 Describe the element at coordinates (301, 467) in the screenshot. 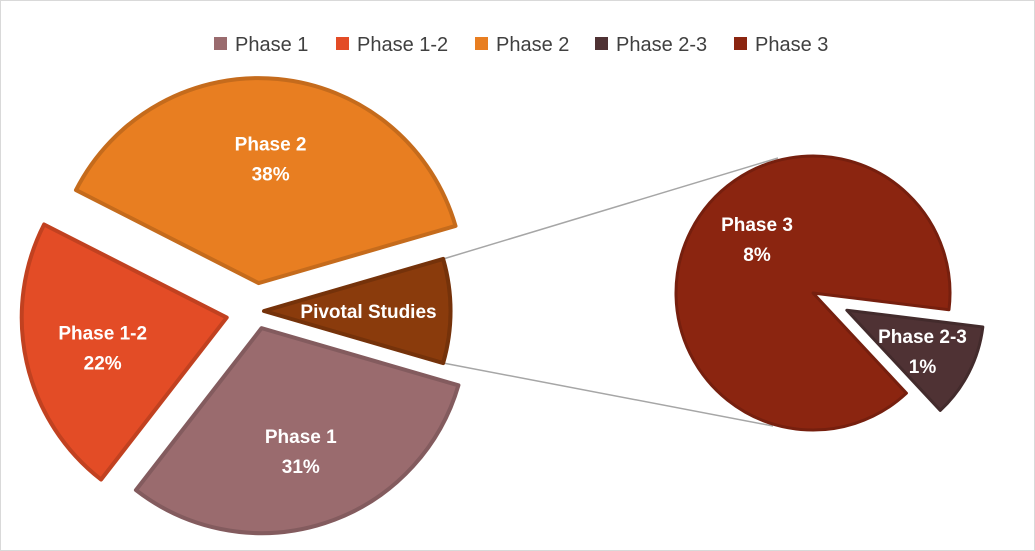

I see `slice-value-phase-1: 31%` at that location.